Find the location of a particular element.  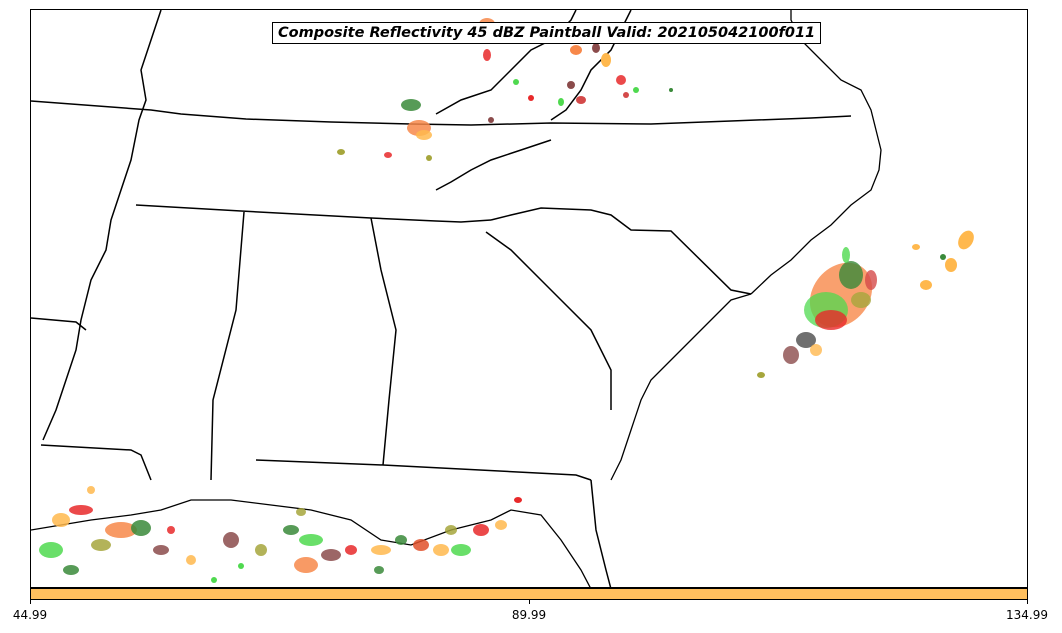

colorbar-label-max: 134.99 is located at coordinates (1027, 615).